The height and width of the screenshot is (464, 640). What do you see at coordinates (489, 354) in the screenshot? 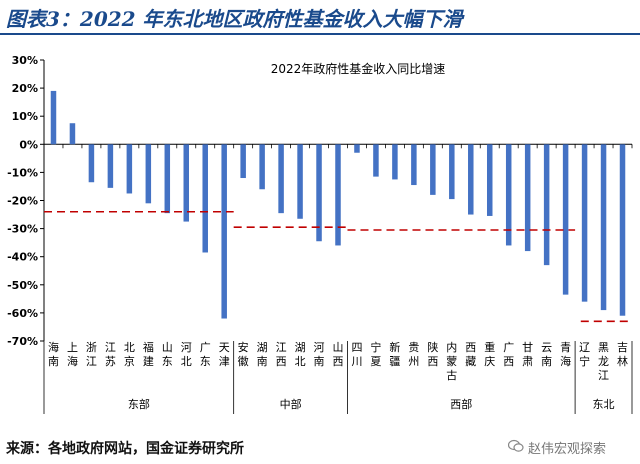
I see `category-label: 重庆` at bounding box center [489, 354].